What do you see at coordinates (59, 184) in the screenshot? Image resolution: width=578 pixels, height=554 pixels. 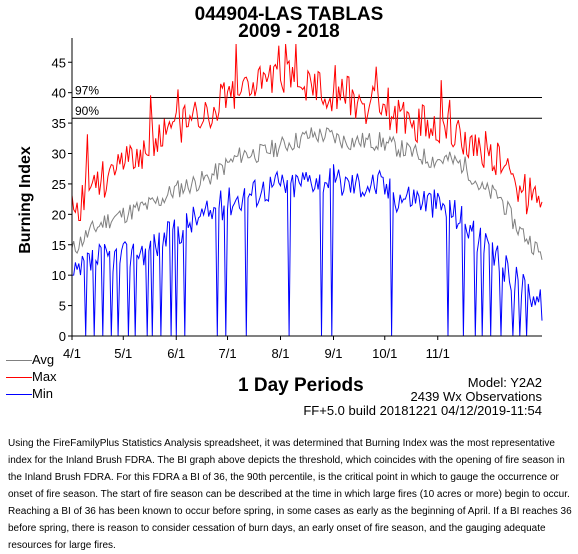 I see `y-tick-label: 25` at bounding box center [59, 184].